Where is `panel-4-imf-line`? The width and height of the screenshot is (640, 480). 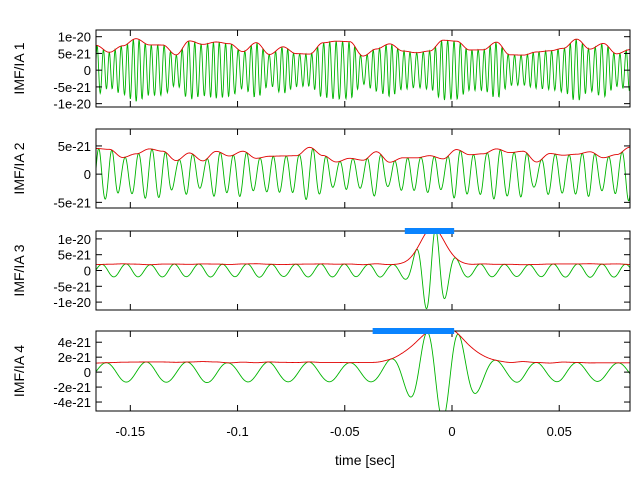 panel-4-imf-line is located at coordinates (363, 371).